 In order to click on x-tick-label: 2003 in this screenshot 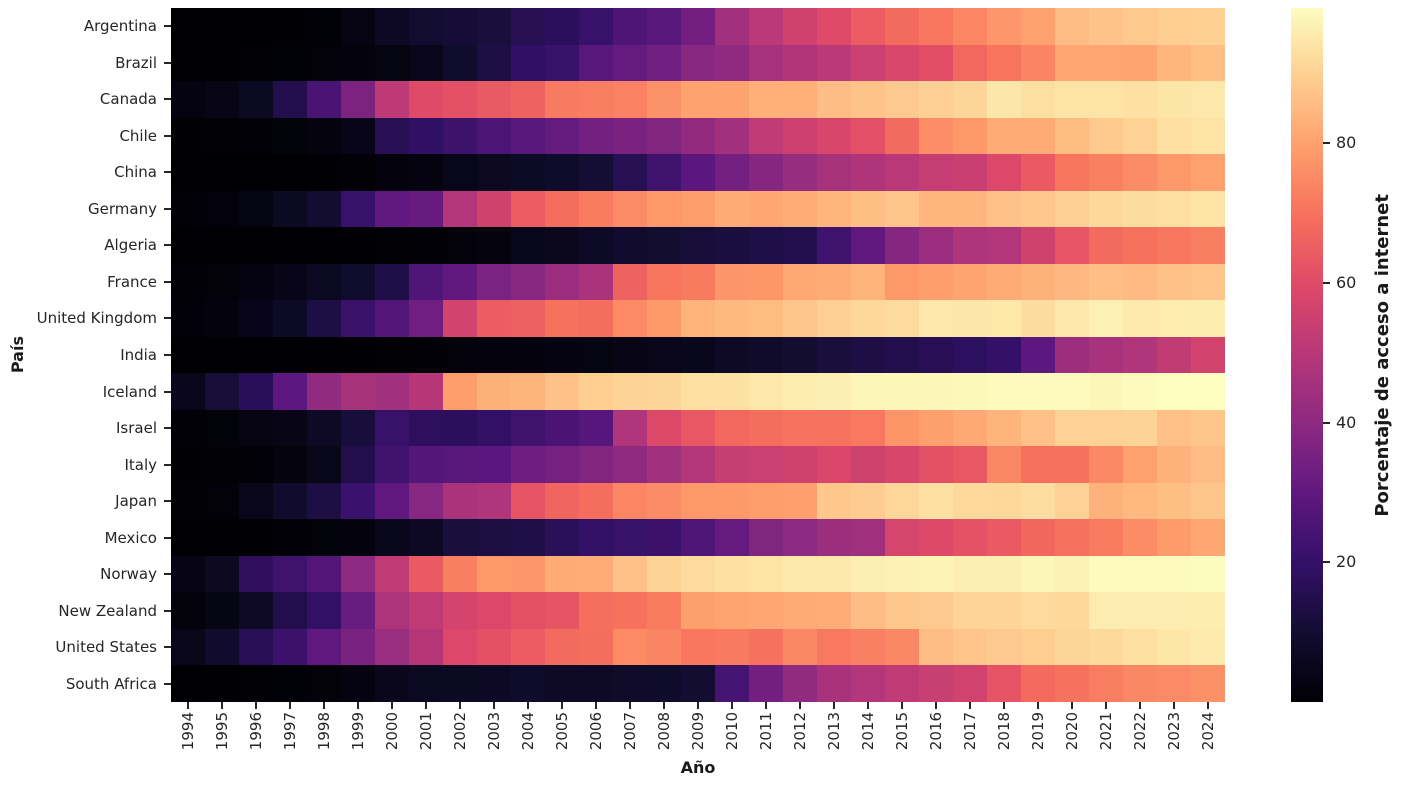, I will do `click(494, 735)`.